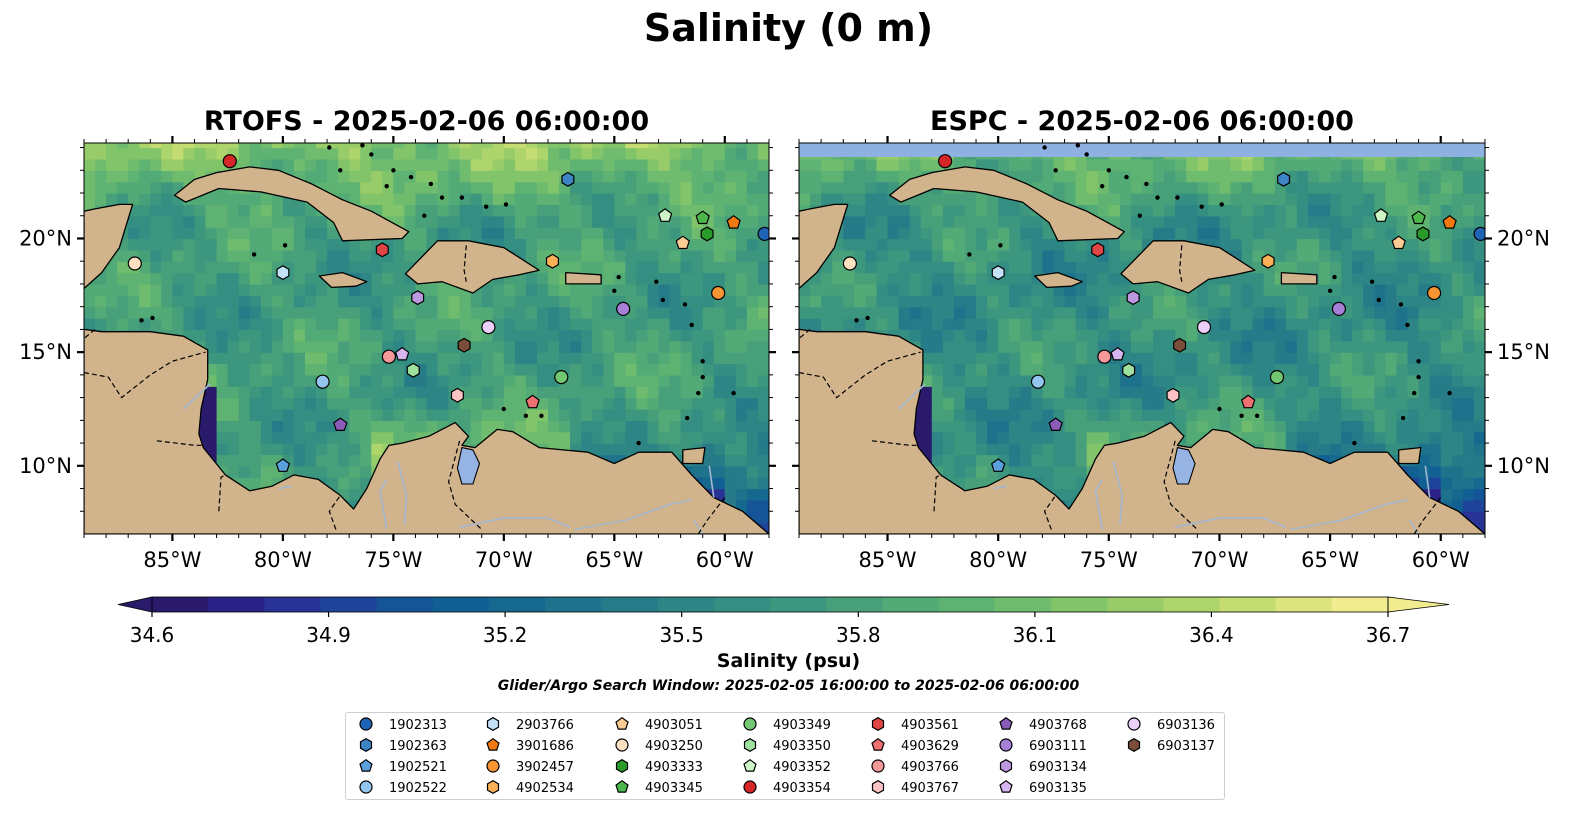  What do you see at coordinates (1043, 787) in the screenshot?
I see `legend-entry-6903135: 6903135` at bounding box center [1043, 787].